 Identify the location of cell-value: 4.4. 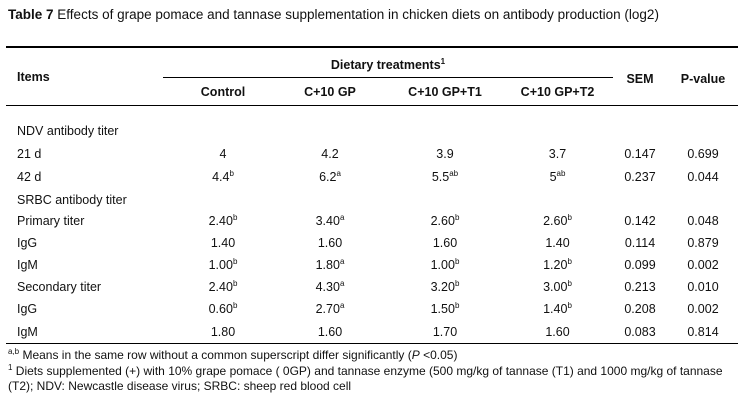
(221, 177).